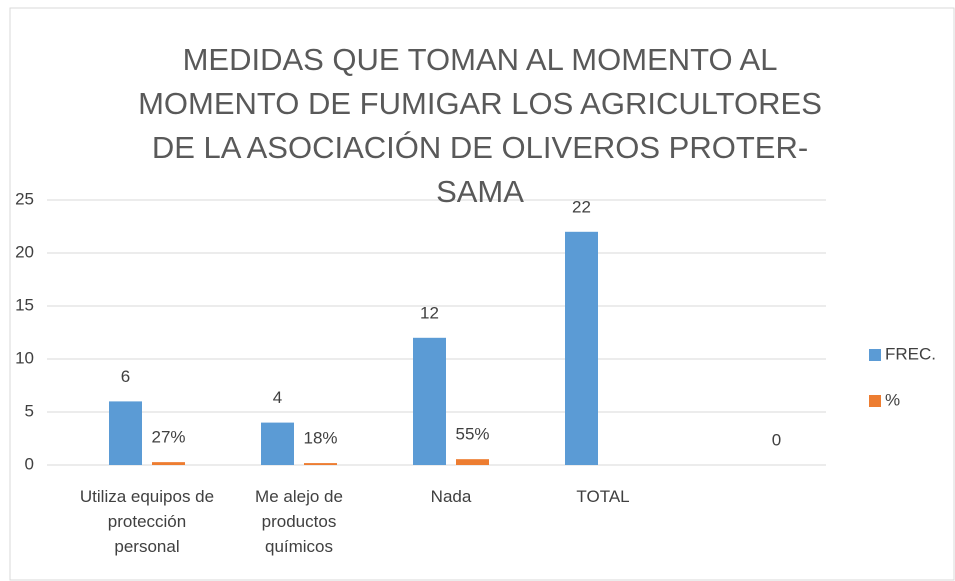  I want to click on data-label: 0, so click(776, 439).